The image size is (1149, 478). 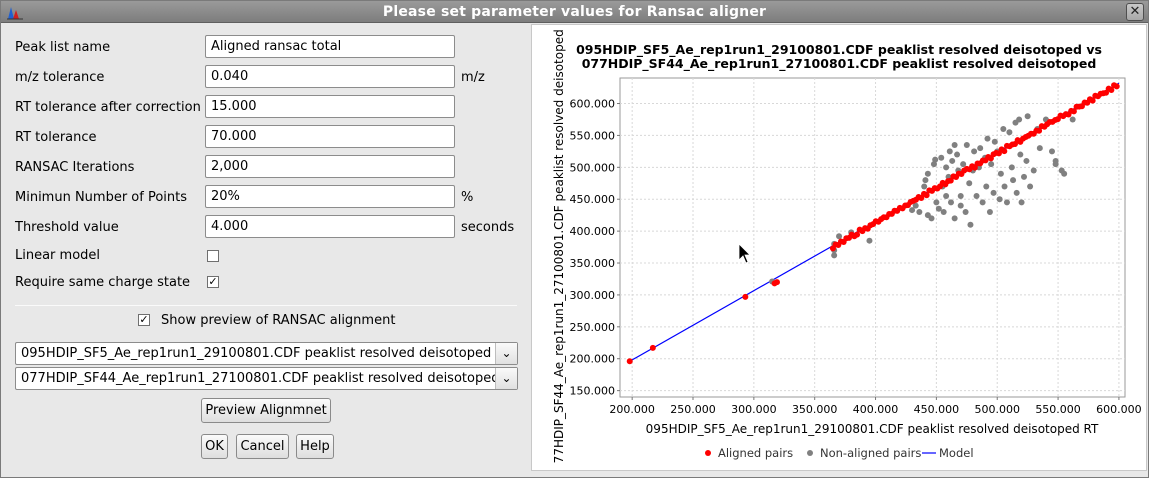 What do you see at coordinates (56, 137) in the screenshot?
I see `rt-tolerance-label: RT tolerance` at bounding box center [56, 137].